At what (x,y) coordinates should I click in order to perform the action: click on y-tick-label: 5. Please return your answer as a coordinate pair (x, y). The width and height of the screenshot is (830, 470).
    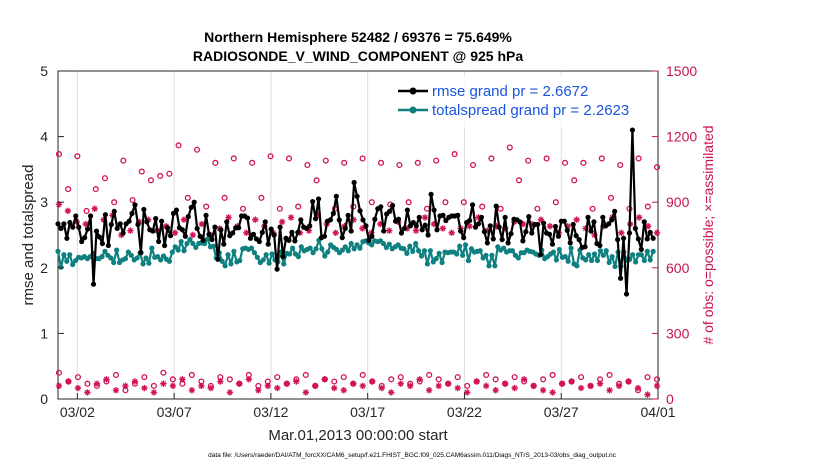
    Looking at the image, I should click on (44, 71).